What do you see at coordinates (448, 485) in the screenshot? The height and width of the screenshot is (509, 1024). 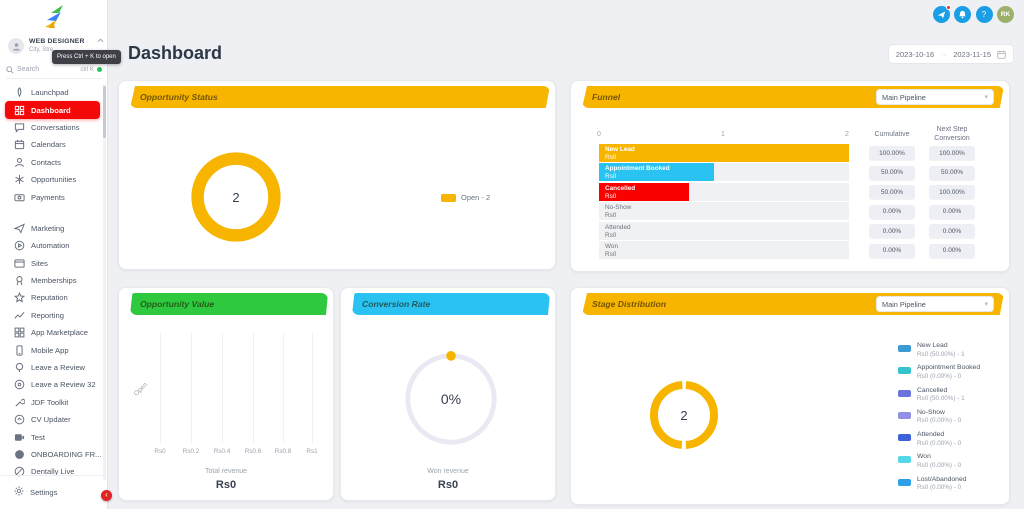 I see `won-revenue-value: Rs0` at bounding box center [448, 485].